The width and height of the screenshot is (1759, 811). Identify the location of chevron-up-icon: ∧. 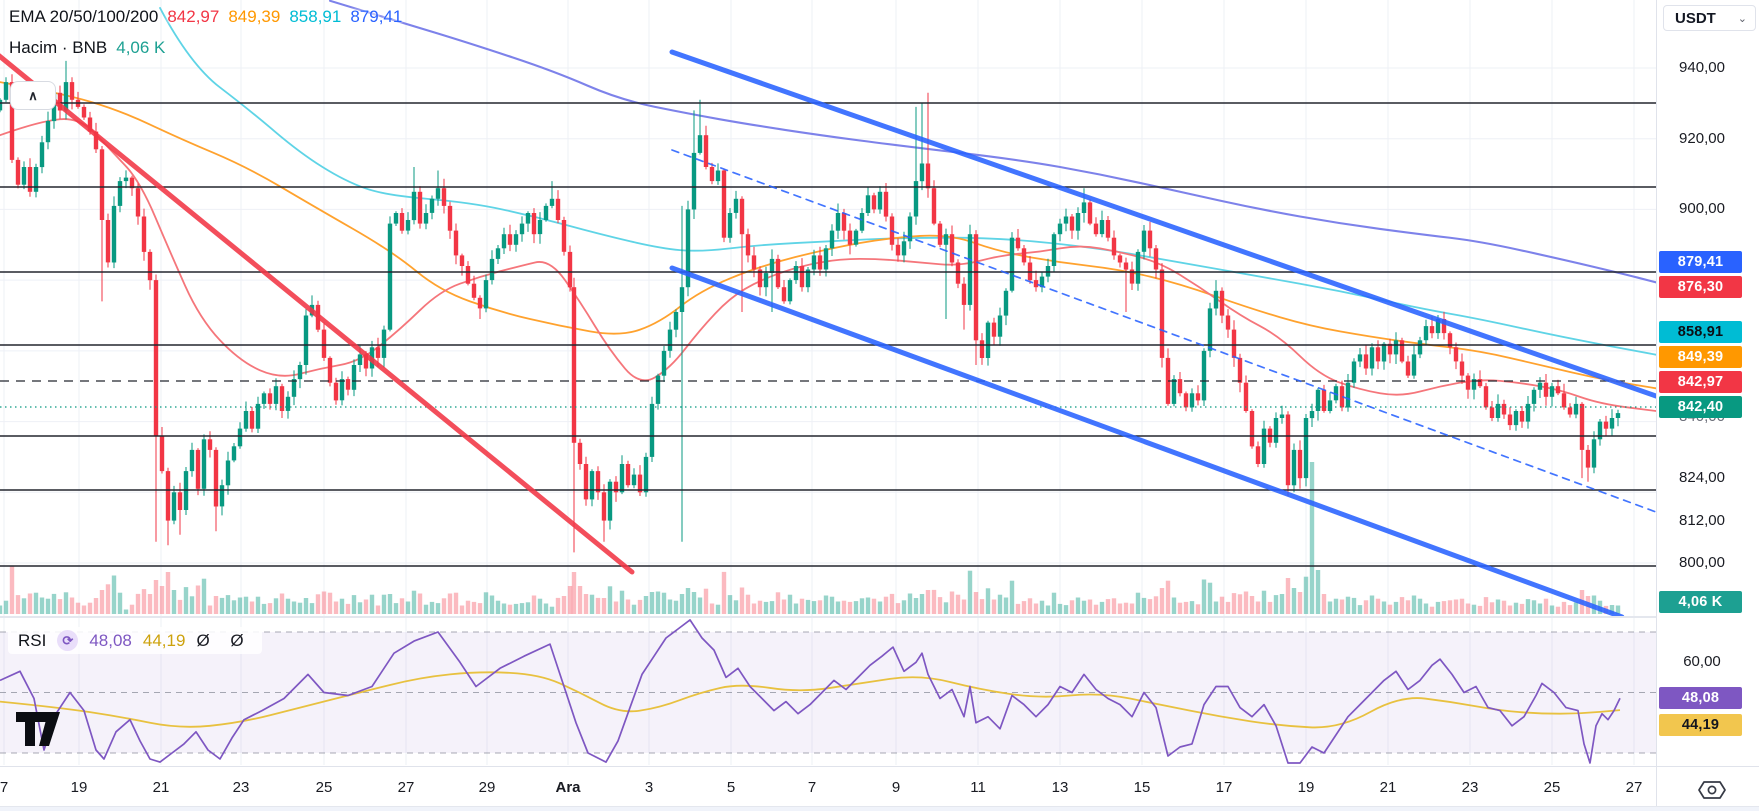
(33, 95).